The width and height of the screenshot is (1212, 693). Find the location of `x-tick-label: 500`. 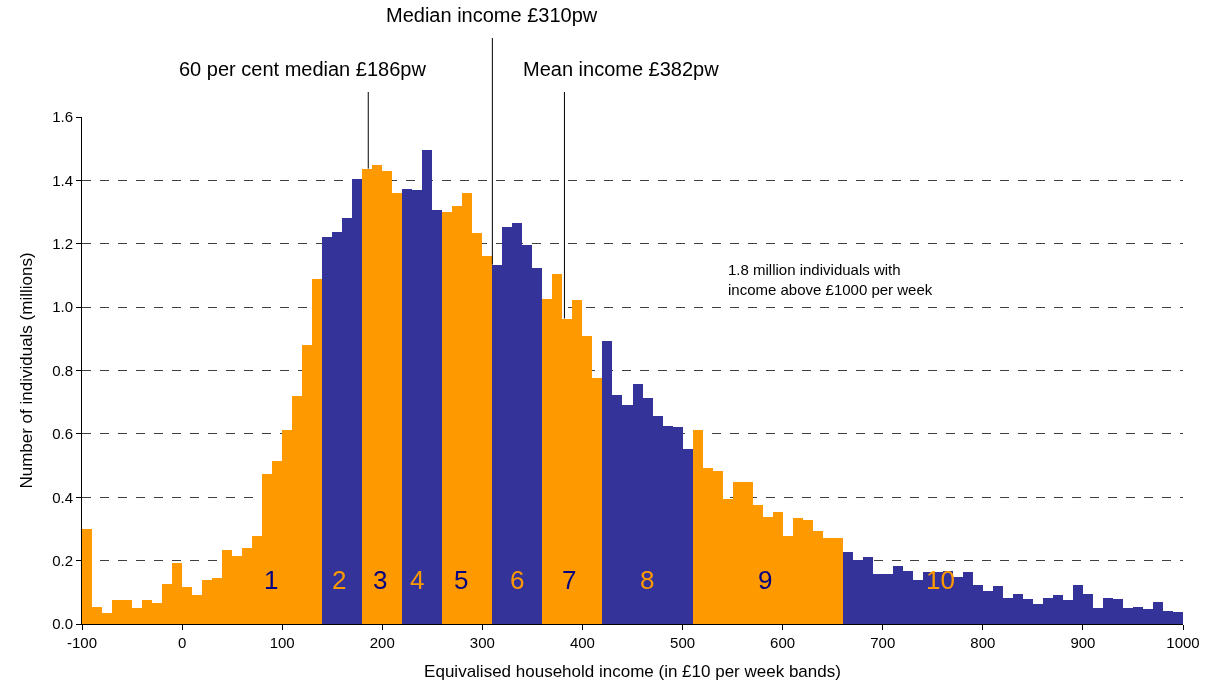

x-tick-label: 500 is located at coordinates (683, 642).